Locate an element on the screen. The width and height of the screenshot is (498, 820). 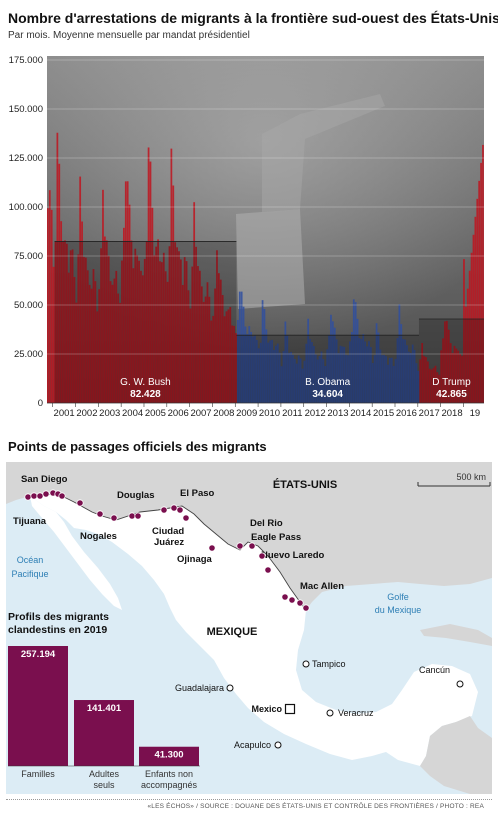
x-tick-label: 2008 is located at coordinates (223, 413).